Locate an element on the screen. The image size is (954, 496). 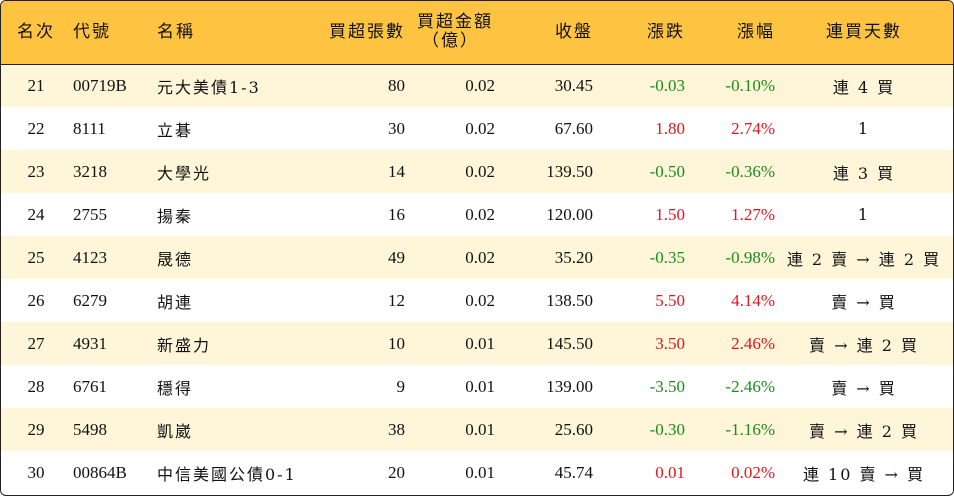
header-streak: 連買天數 is located at coordinates (864, 31).